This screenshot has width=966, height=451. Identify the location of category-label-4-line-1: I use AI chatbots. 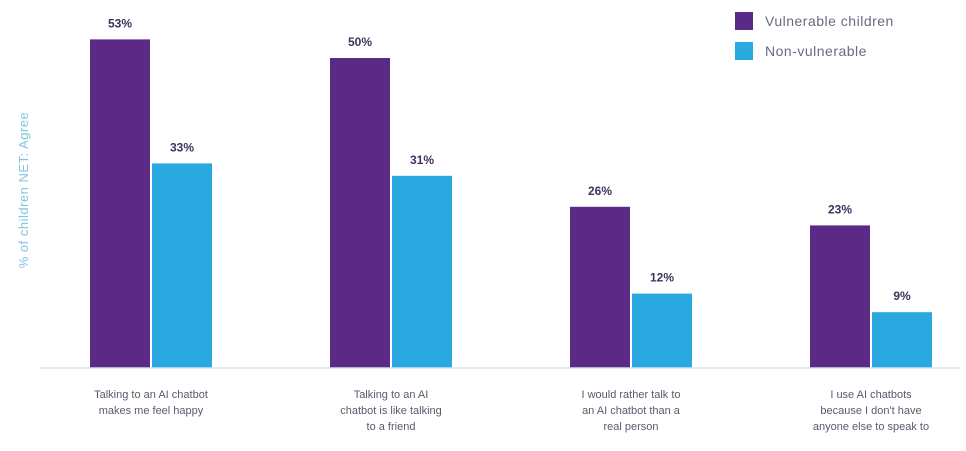
(871, 395).